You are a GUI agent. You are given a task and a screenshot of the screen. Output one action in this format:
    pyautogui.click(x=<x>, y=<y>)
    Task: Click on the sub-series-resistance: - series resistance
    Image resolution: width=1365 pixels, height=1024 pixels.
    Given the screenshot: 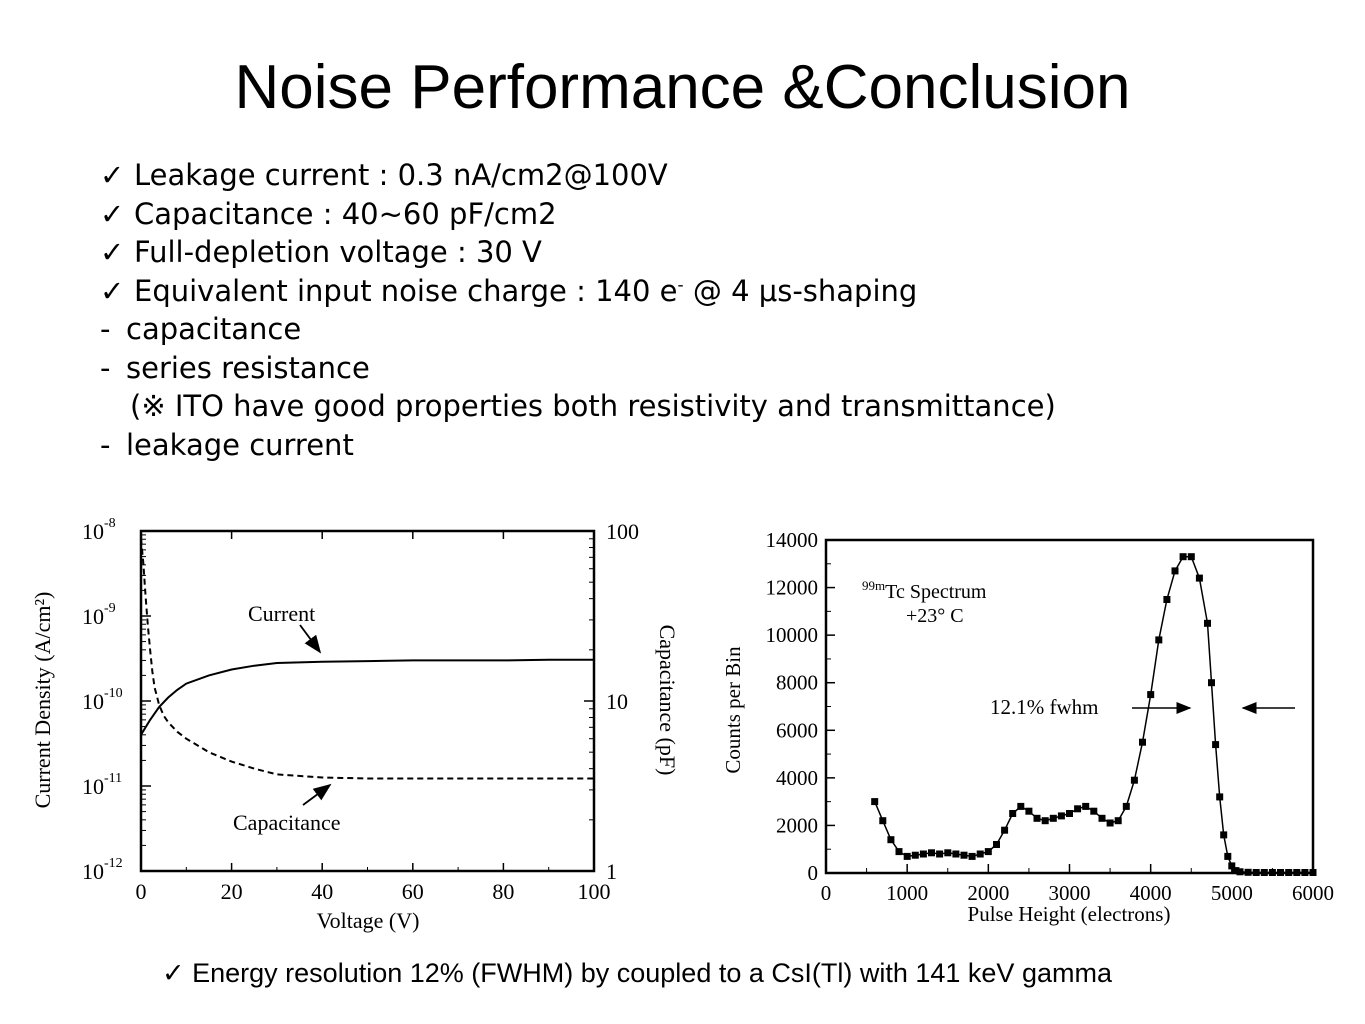 What is the action you would take?
    pyautogui.click(x=578, y=368)
    